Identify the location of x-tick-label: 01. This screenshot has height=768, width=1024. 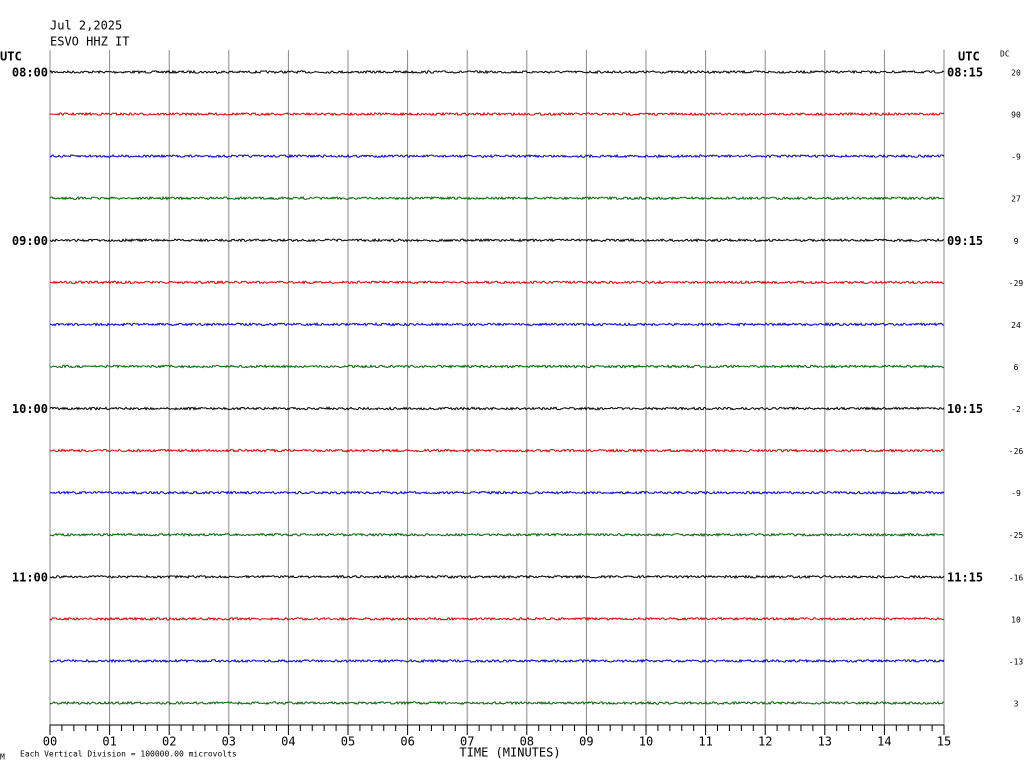
(109, 742).